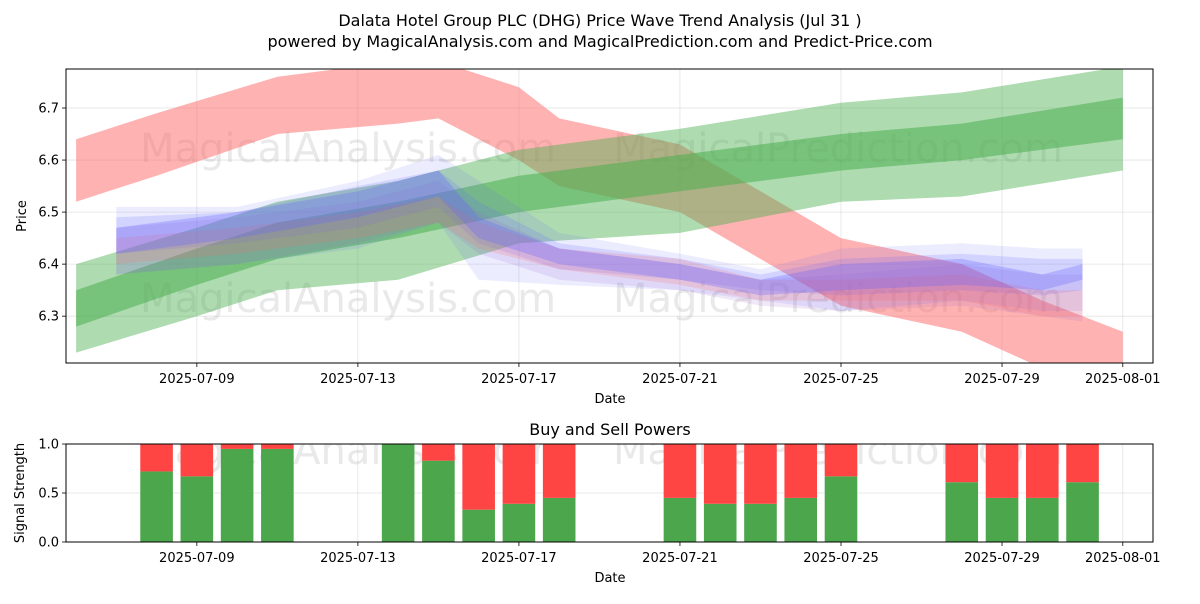  Describe the element at coordinates (48, 543) in the screenshot. I see `y-tick-label: 0.0` at that location.